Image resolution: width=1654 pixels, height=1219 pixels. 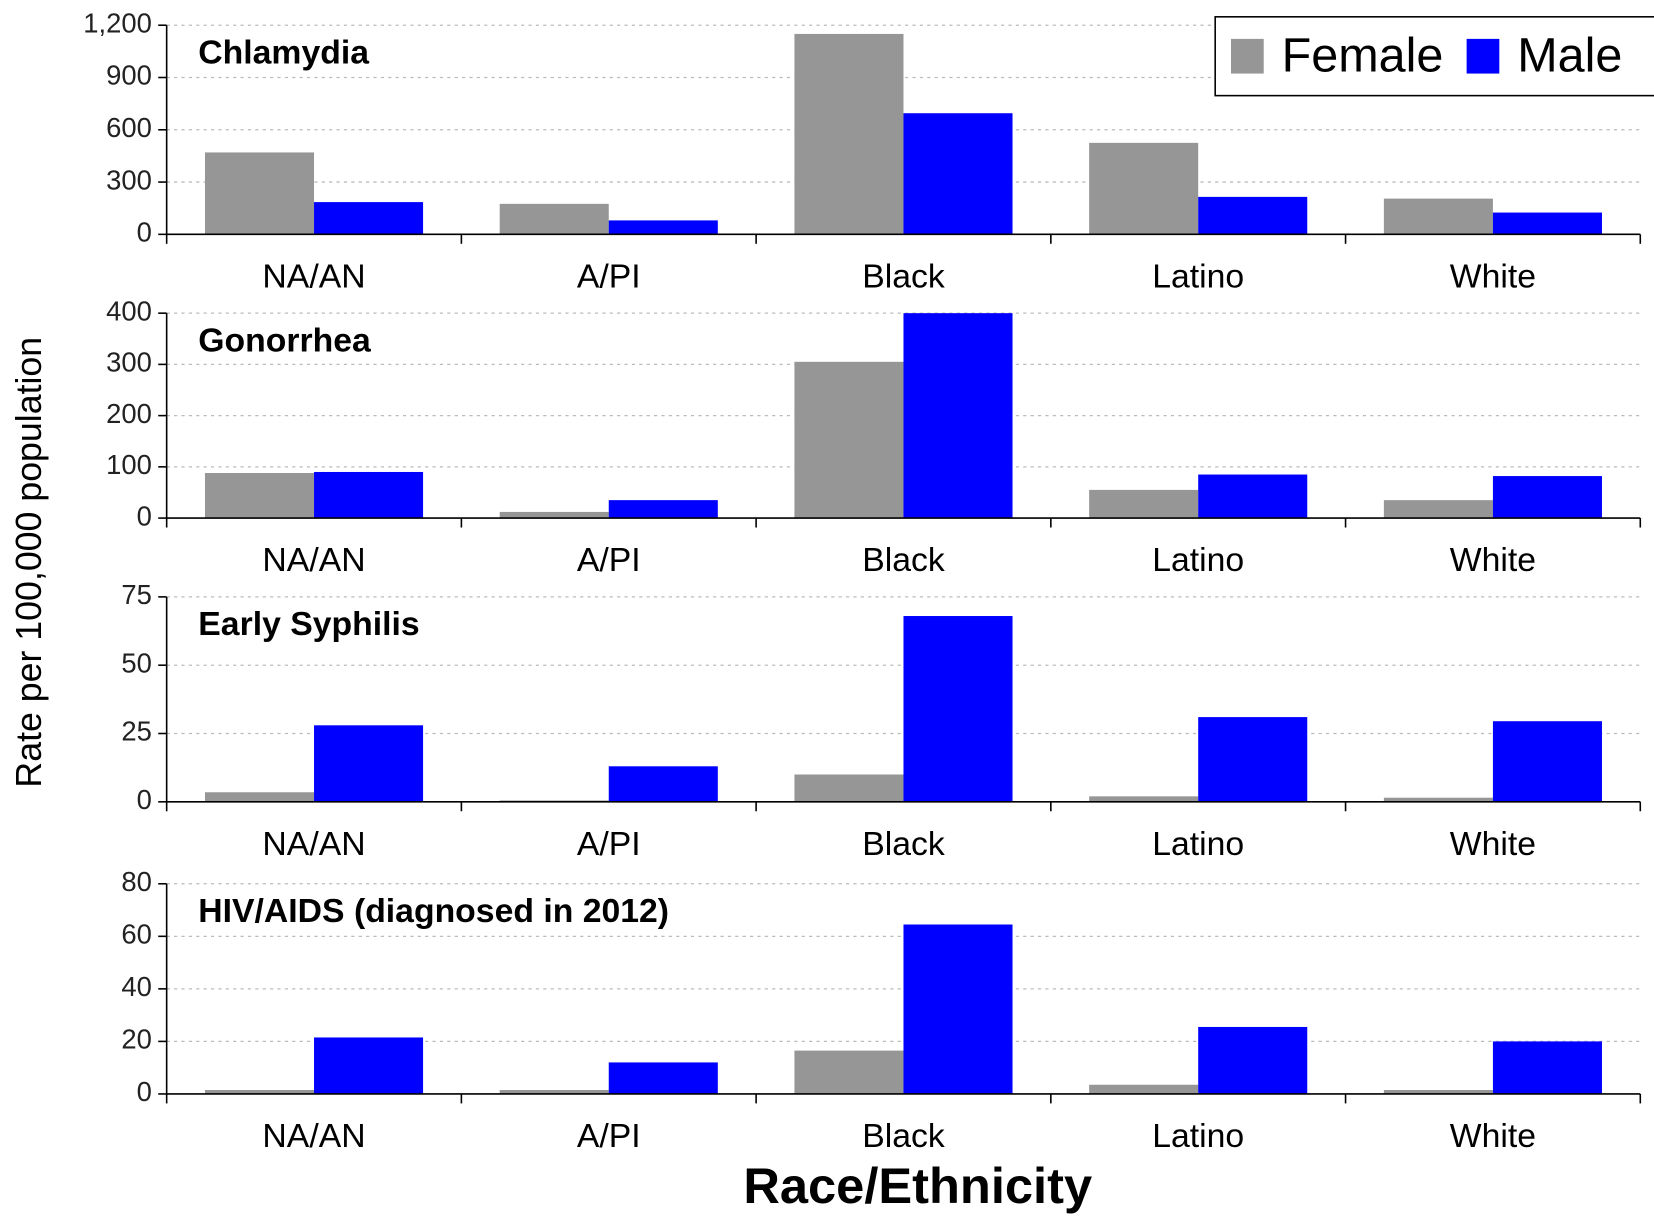 I want to click on y-tick-label: 900, so click(x=129, y=75).